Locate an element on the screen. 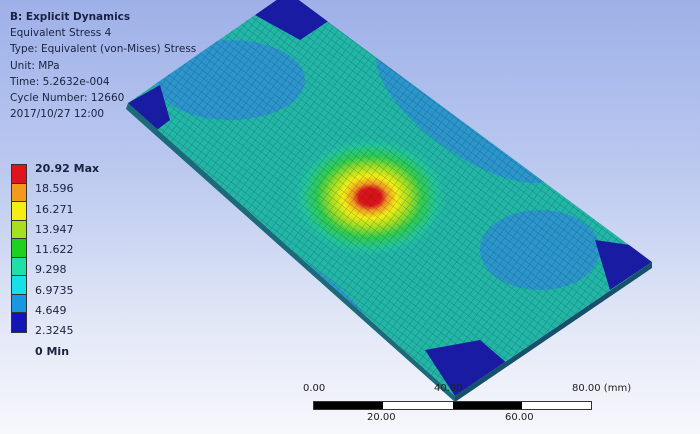  scale-label: 0.00 is located at coordinates (314, 388).